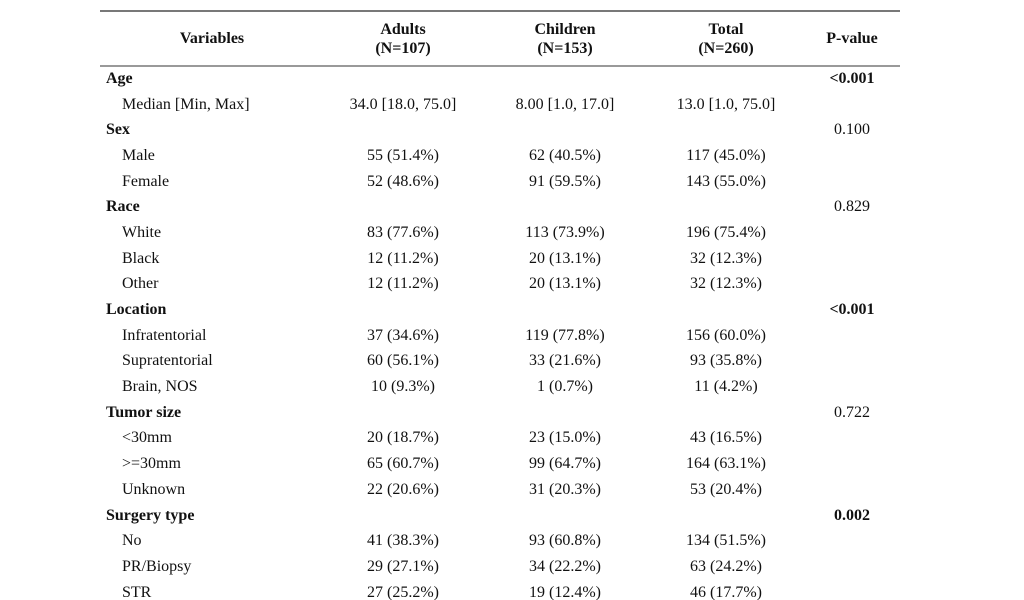 Image resolution: width=1024 pixels, height=600 pixels. Describe the element at coordinates (726, 155) in the screenshot. I see `total-cell: 117 (45.0%)` at that location.